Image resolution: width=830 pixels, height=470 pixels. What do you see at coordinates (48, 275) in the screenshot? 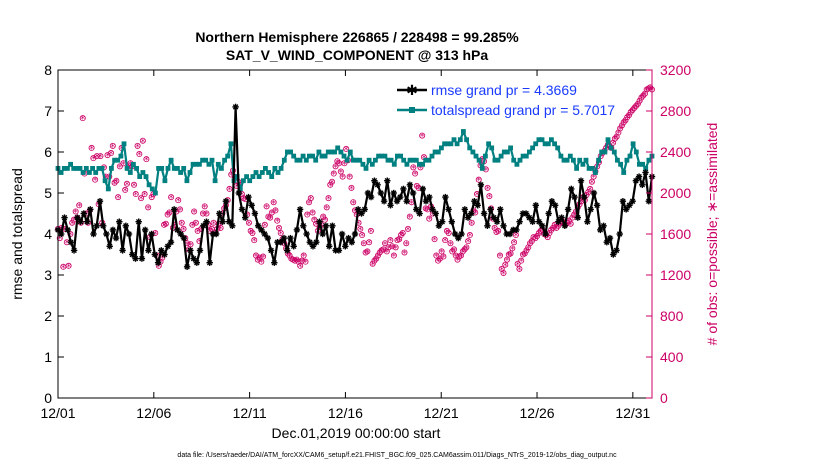
I see `left-tick-label: 3` at bounding box center [48, 275].